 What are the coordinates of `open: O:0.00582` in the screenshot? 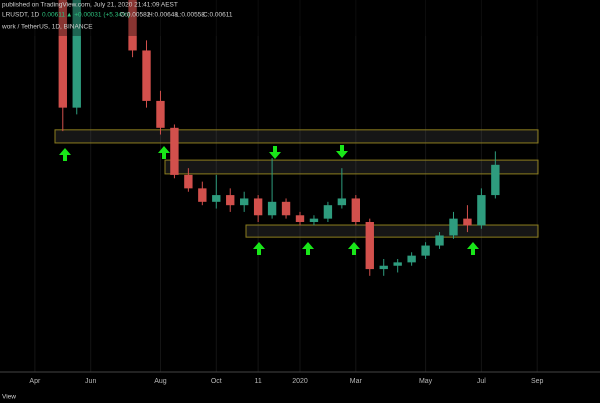 It's located at (135, 15).